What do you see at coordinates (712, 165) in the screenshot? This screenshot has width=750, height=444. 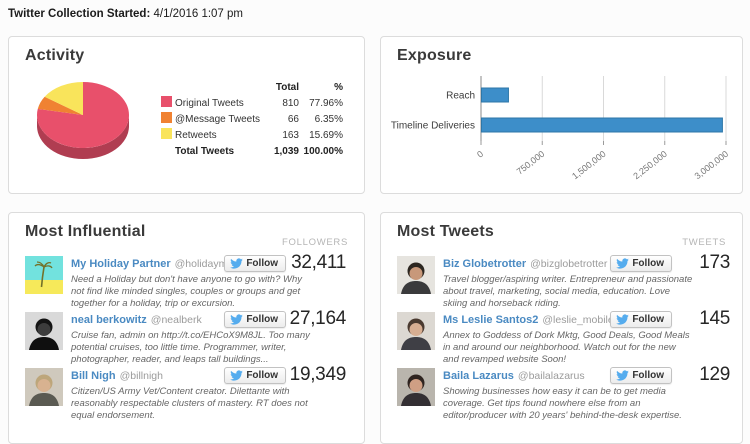 I see `x-tick-label: 3,000,000` at bounding box center [712, 165].